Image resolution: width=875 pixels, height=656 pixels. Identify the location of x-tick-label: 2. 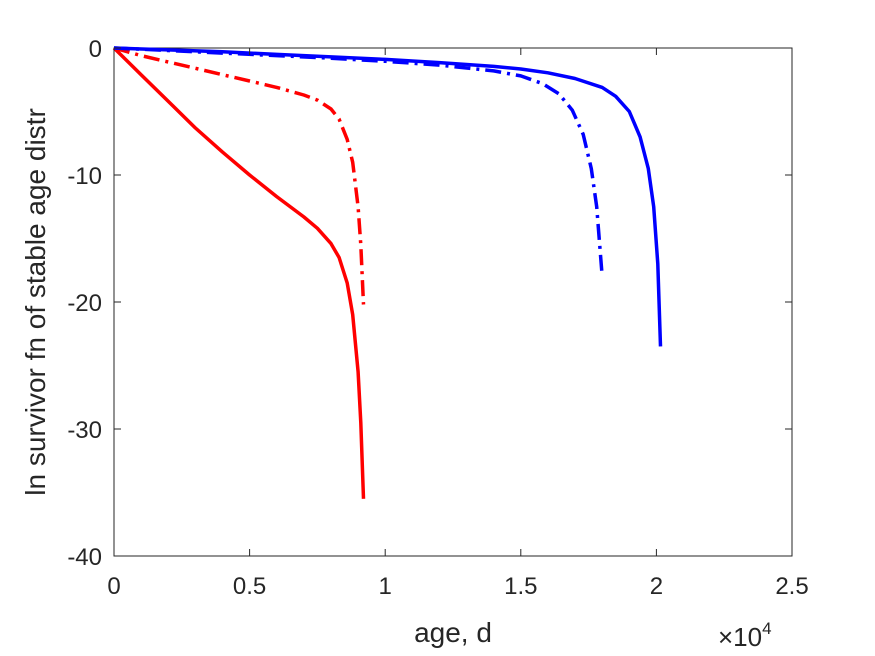
(656, 586).